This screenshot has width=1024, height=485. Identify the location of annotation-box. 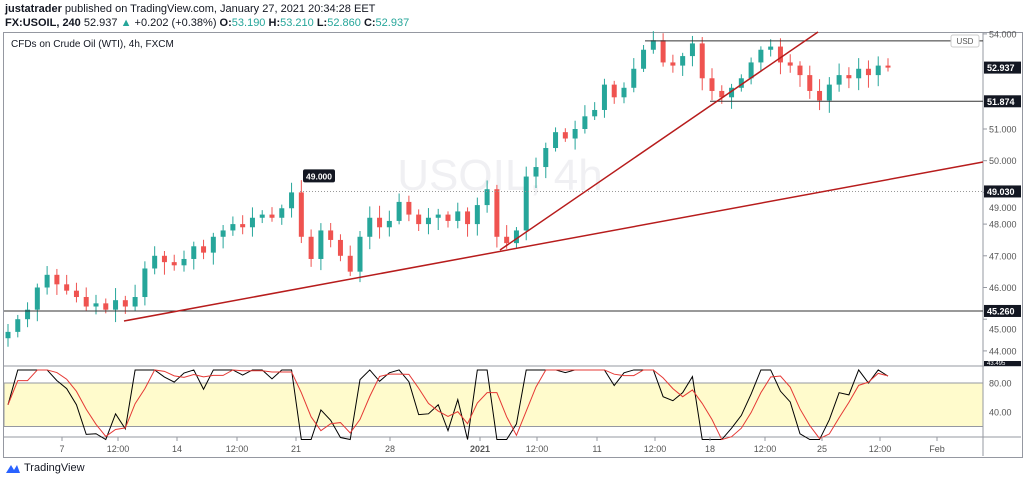
(319, 176).